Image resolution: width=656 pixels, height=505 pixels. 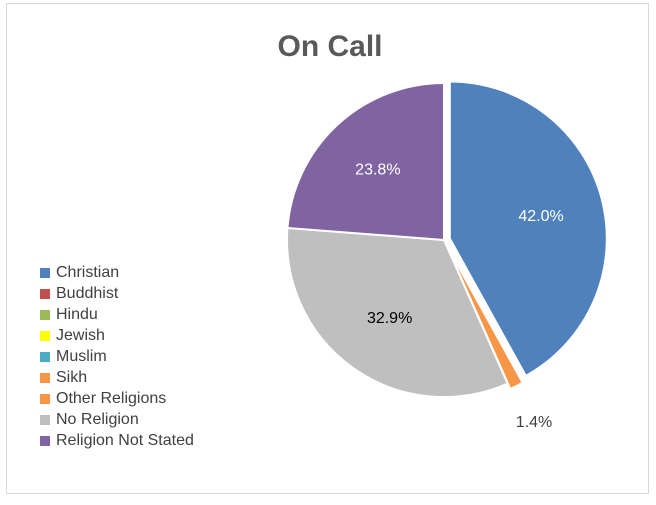 What do you see at coordinates (377, 170) in the screenshot?
I see `data-label-religion-not-stated: 23.8%` at bounding box center [377, 170].